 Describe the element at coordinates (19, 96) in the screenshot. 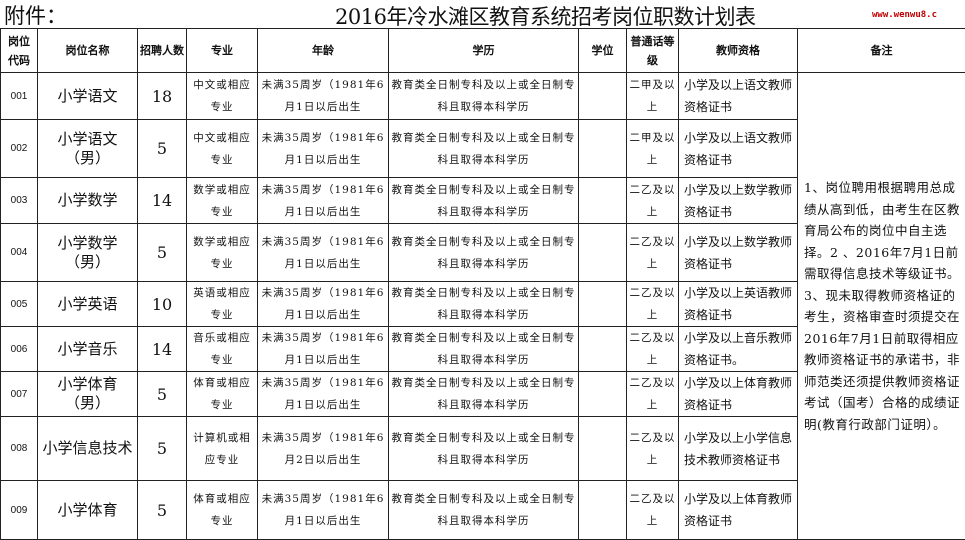

I see `cell-code: 001` at that location.